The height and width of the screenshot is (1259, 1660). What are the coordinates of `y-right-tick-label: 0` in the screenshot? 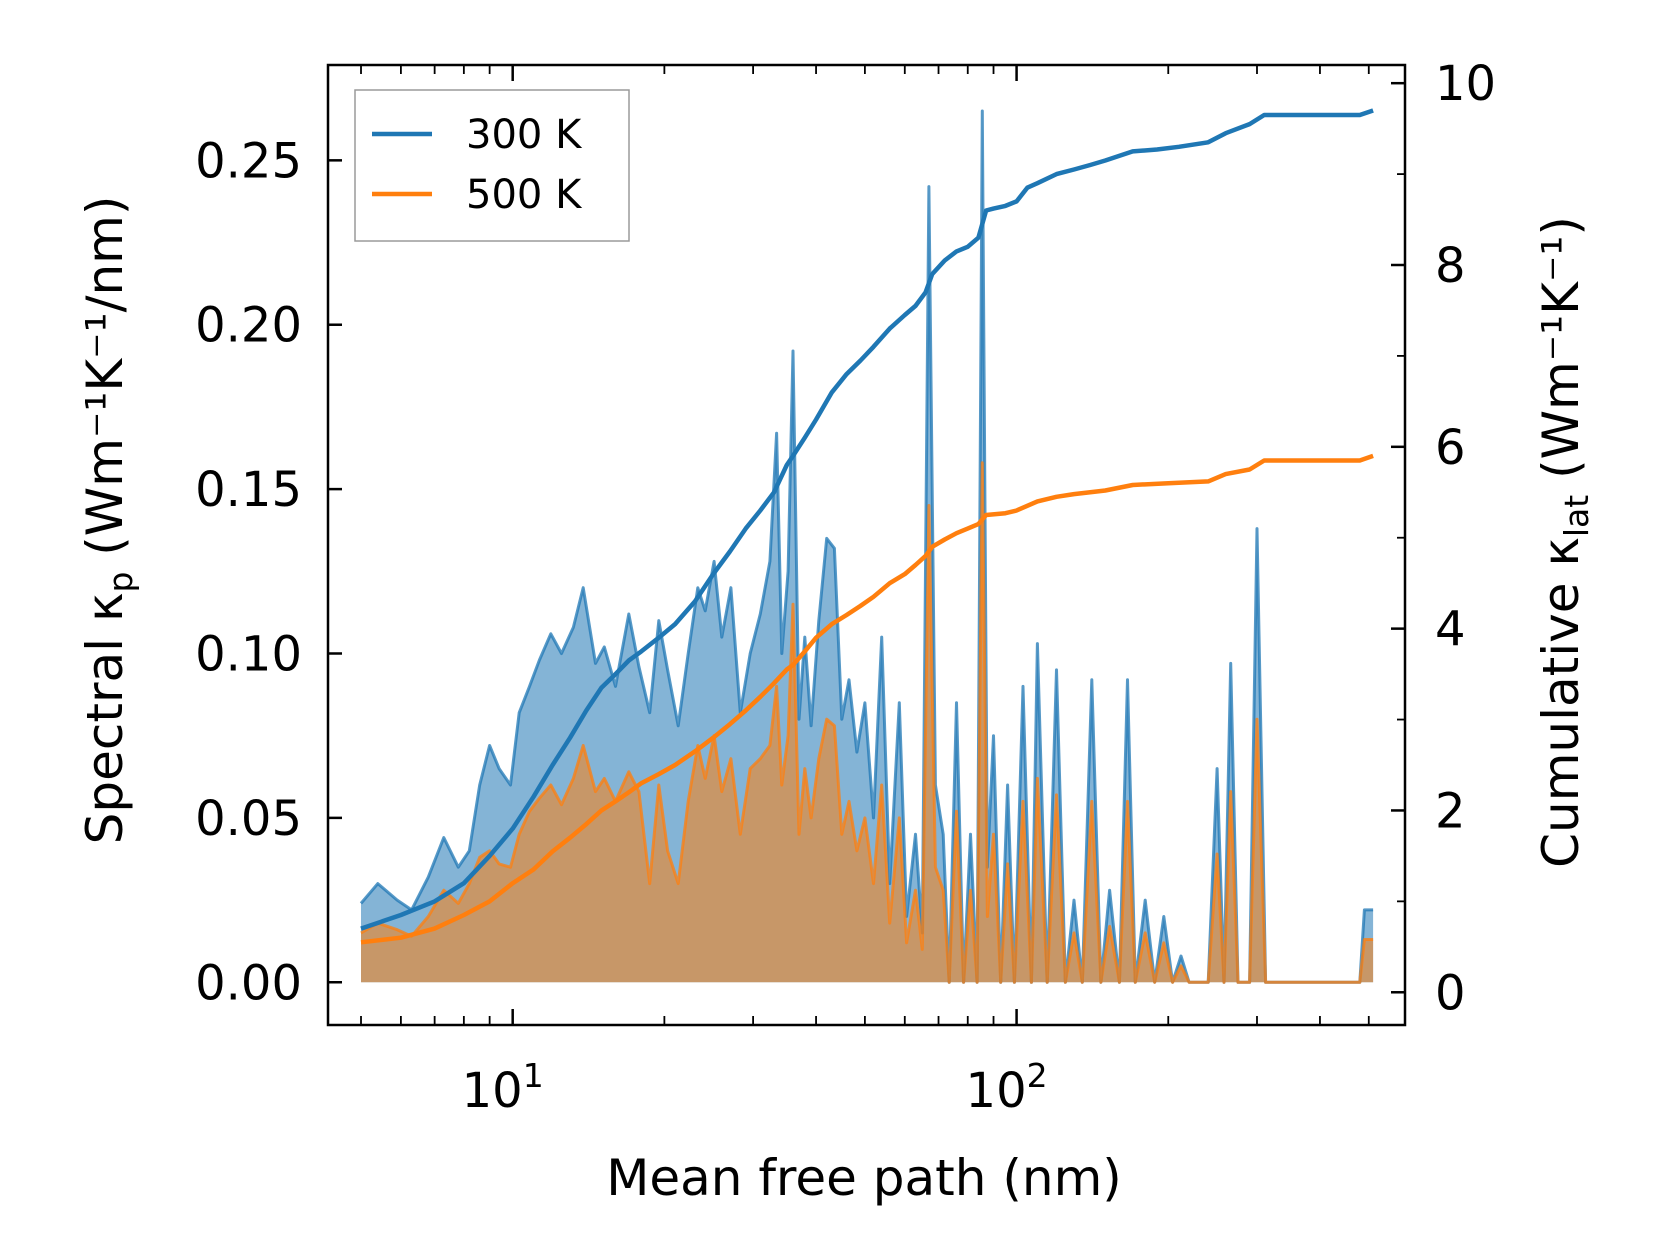 It's located at (1450, 993).